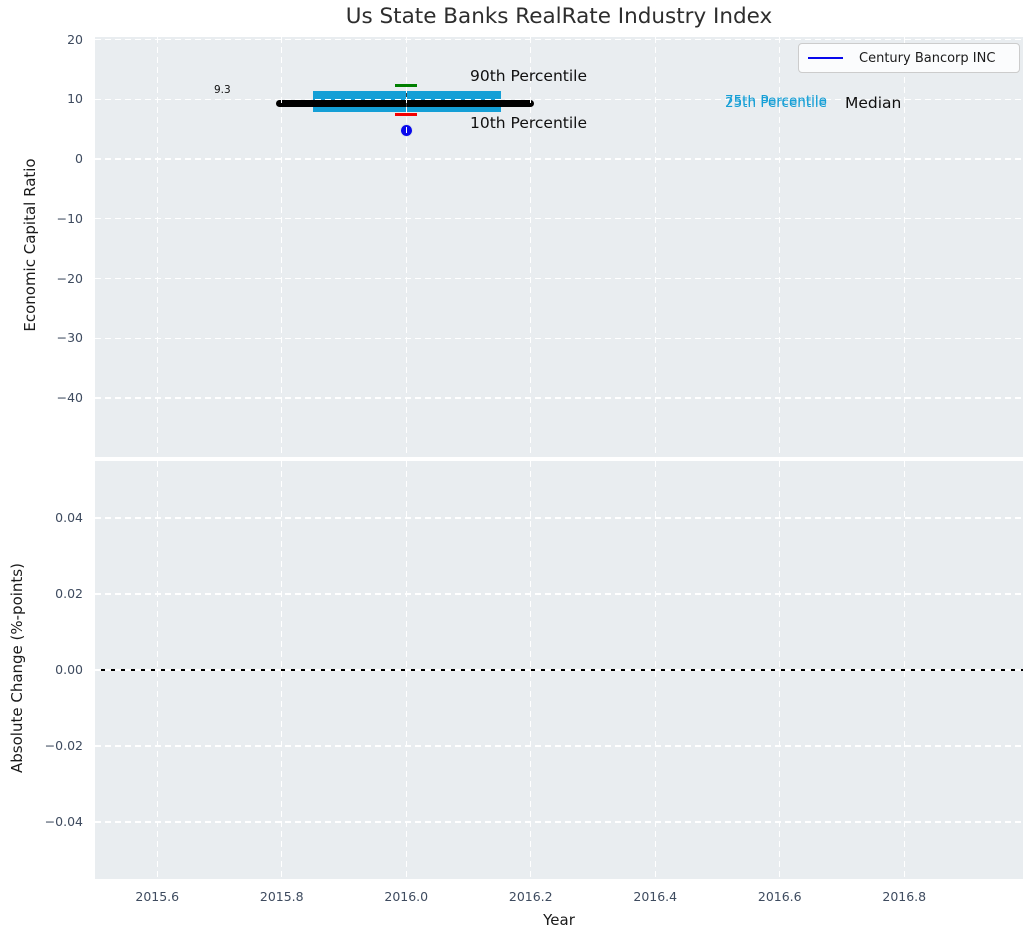  I want to click on median-line, so click(404, 103).